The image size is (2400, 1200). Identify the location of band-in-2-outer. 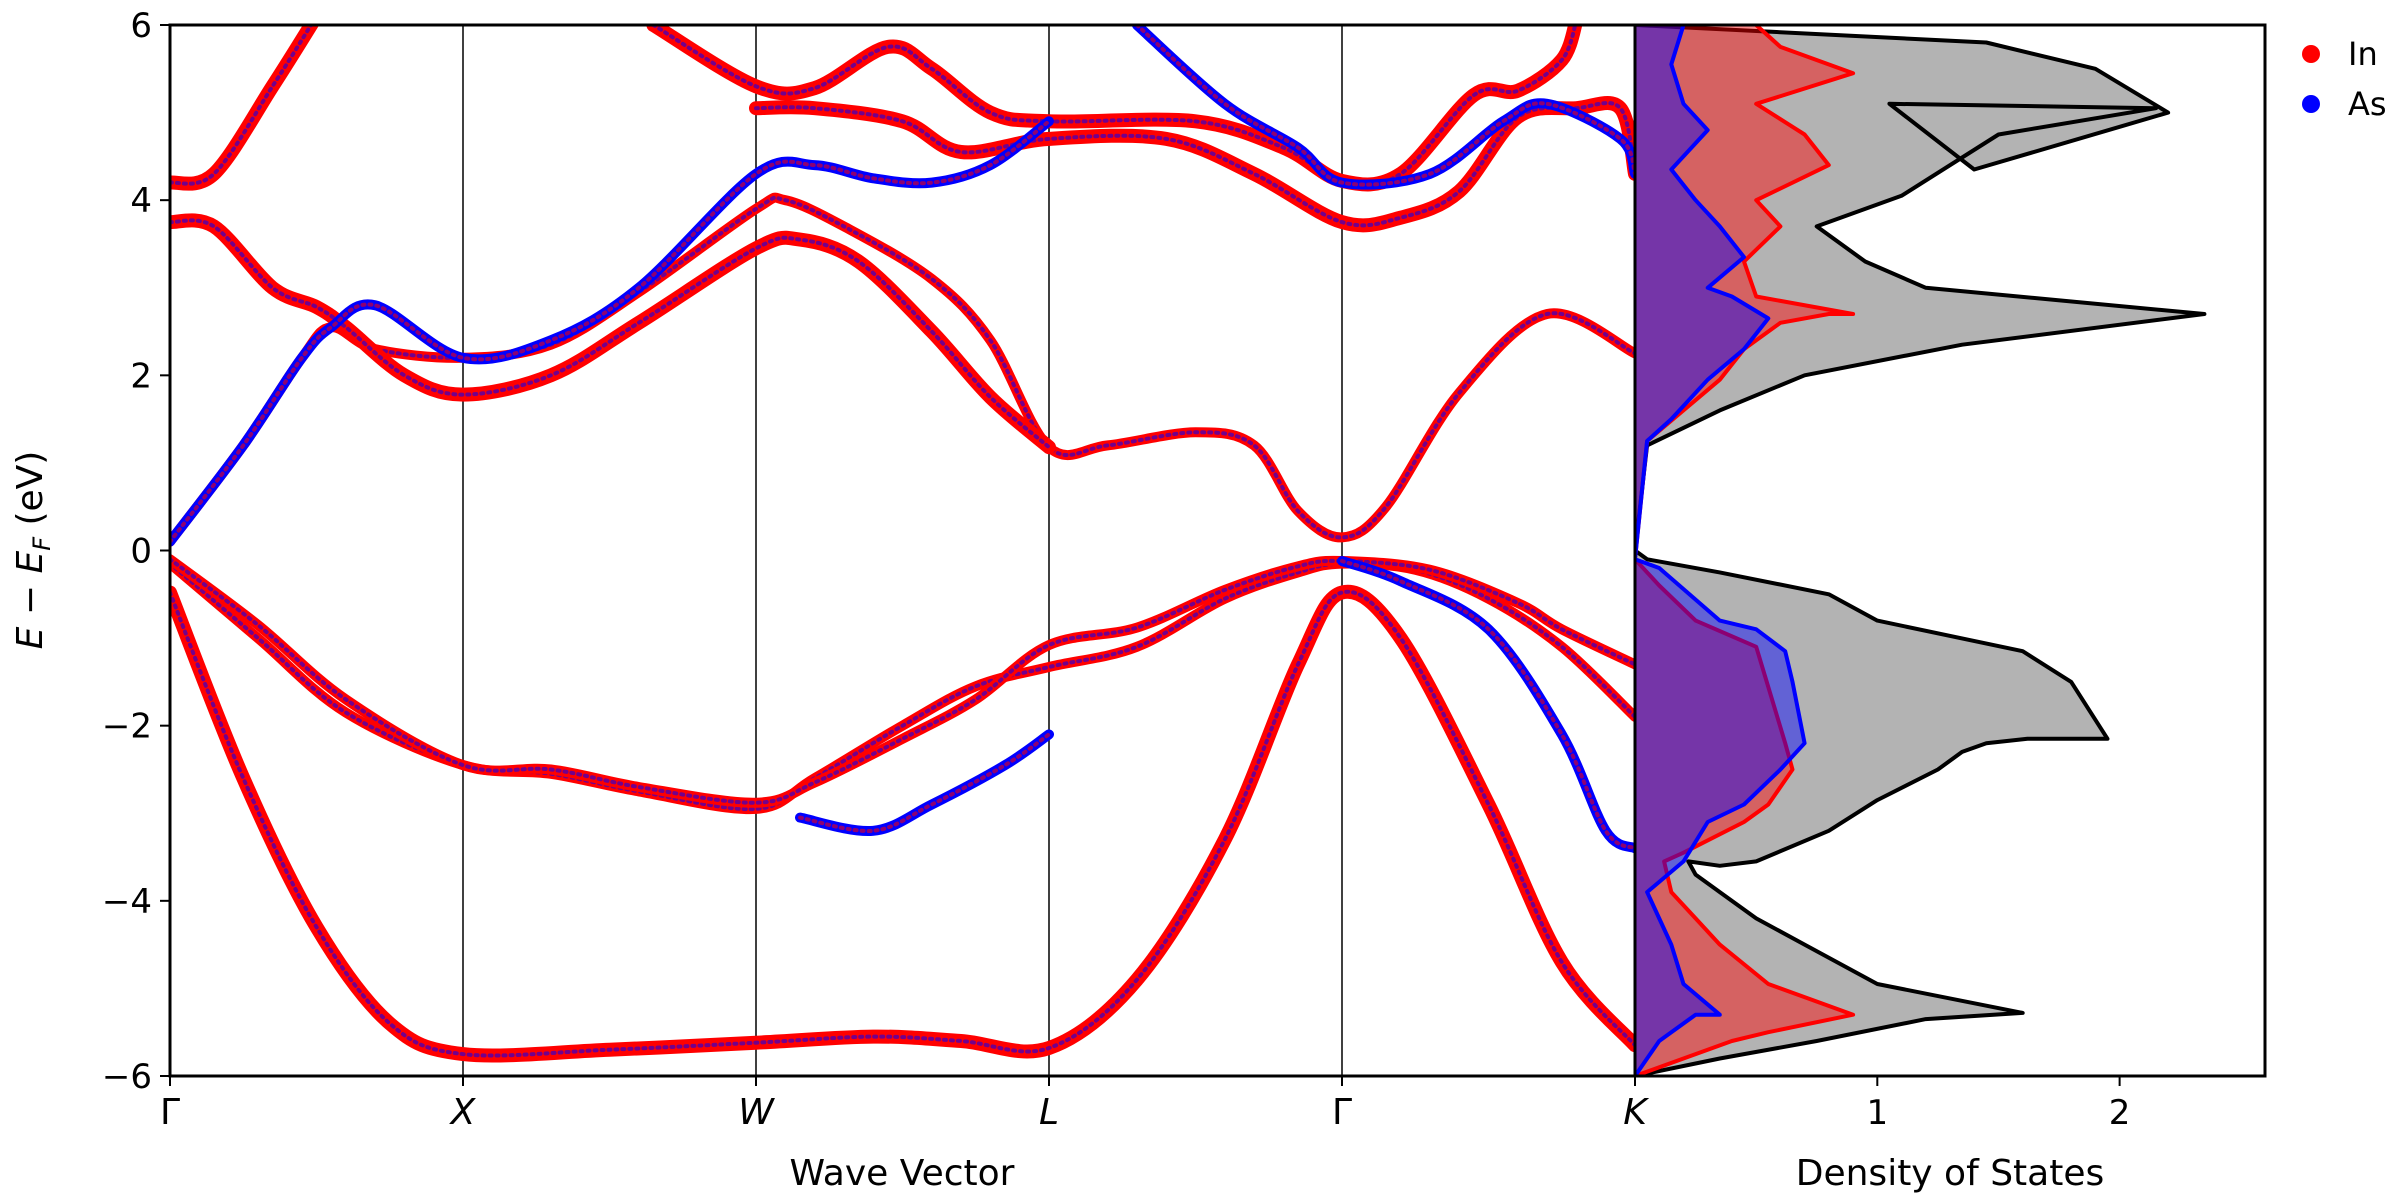
(902, 681).